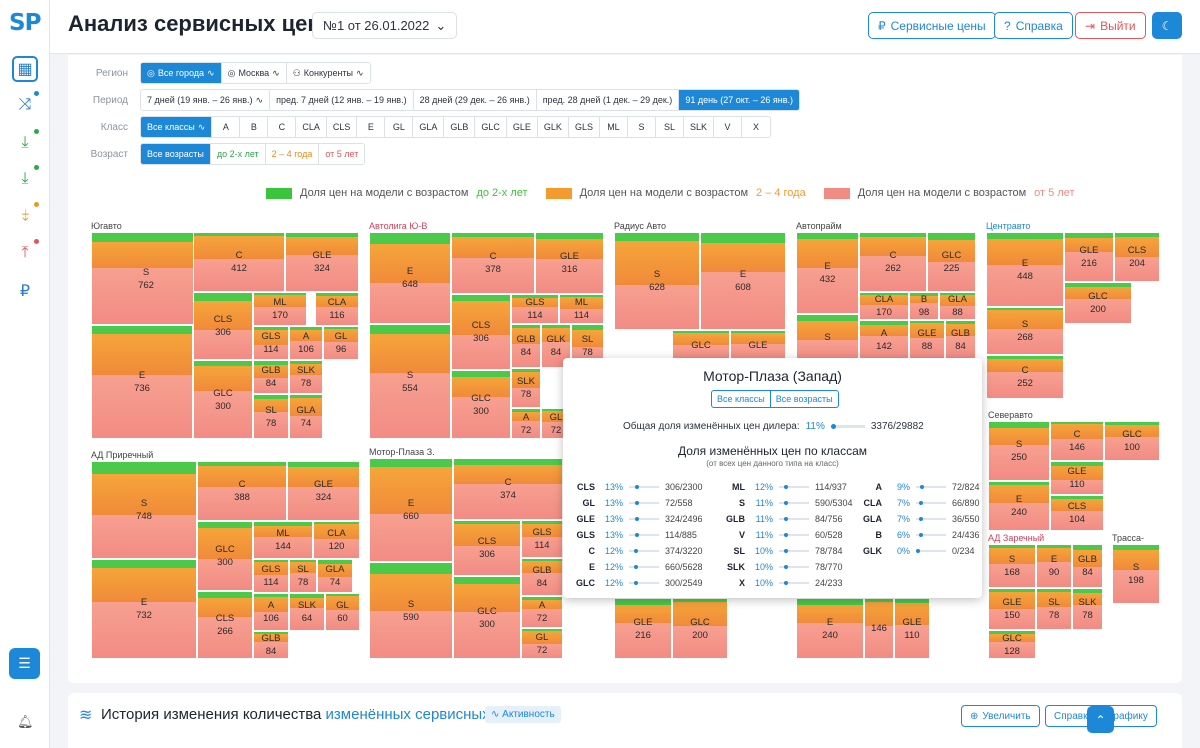 The width and height of the screenshot is (1200, 748). What do you see at coordinates (819, 226) in the screenshot?
I see `dealer-name: Автопрайм` at bounding box center [819, 226].